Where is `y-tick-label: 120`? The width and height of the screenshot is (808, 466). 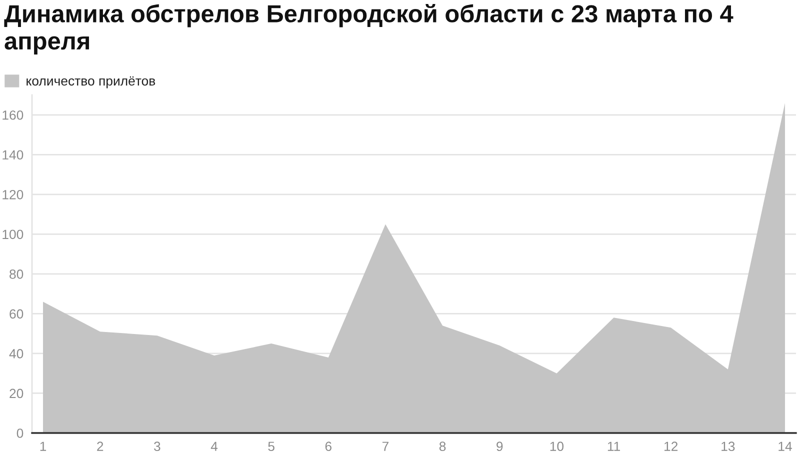 y-tick-label: 120 is located at coordinates (13, 195).